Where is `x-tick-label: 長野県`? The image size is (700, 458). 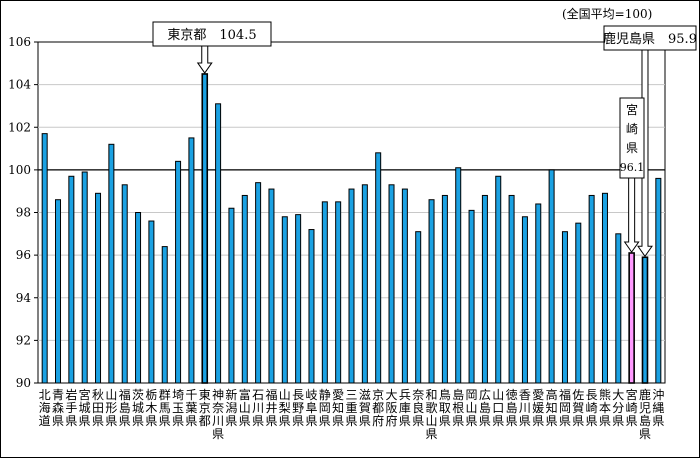 x-tick-label: 長野県 is located at coordinates (298, 408).